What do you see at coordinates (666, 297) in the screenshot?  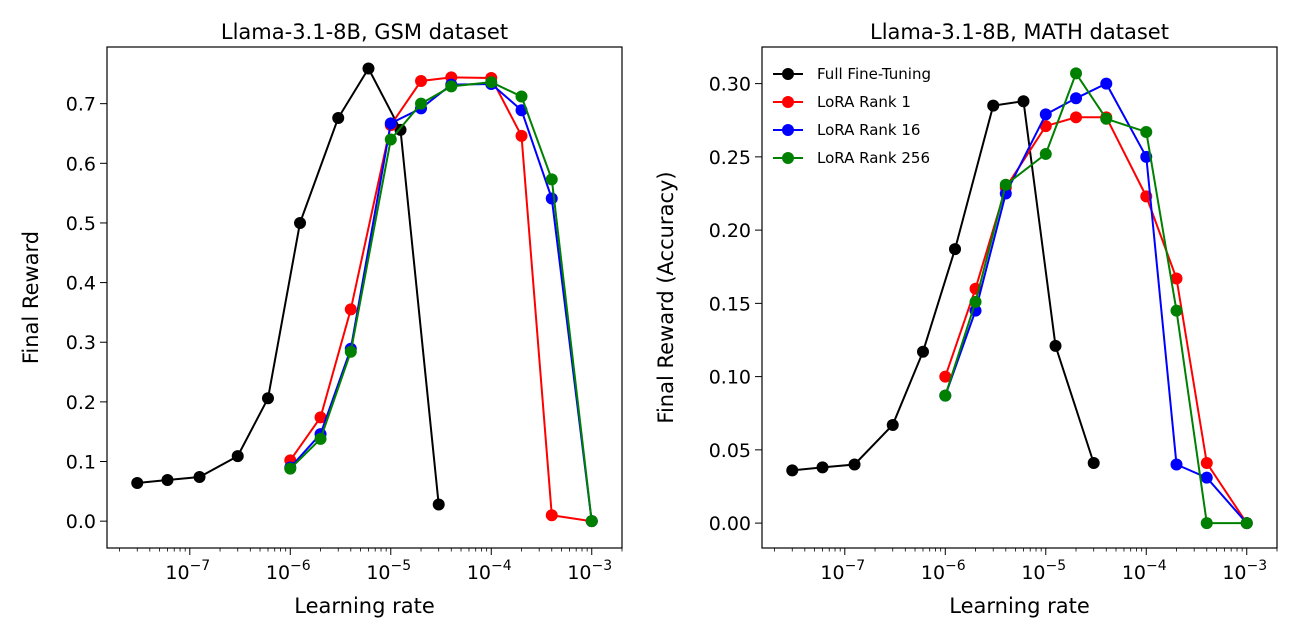 I see `y-axis-label: Final Reward (Accuracy)` at bounding box center [666, 297].